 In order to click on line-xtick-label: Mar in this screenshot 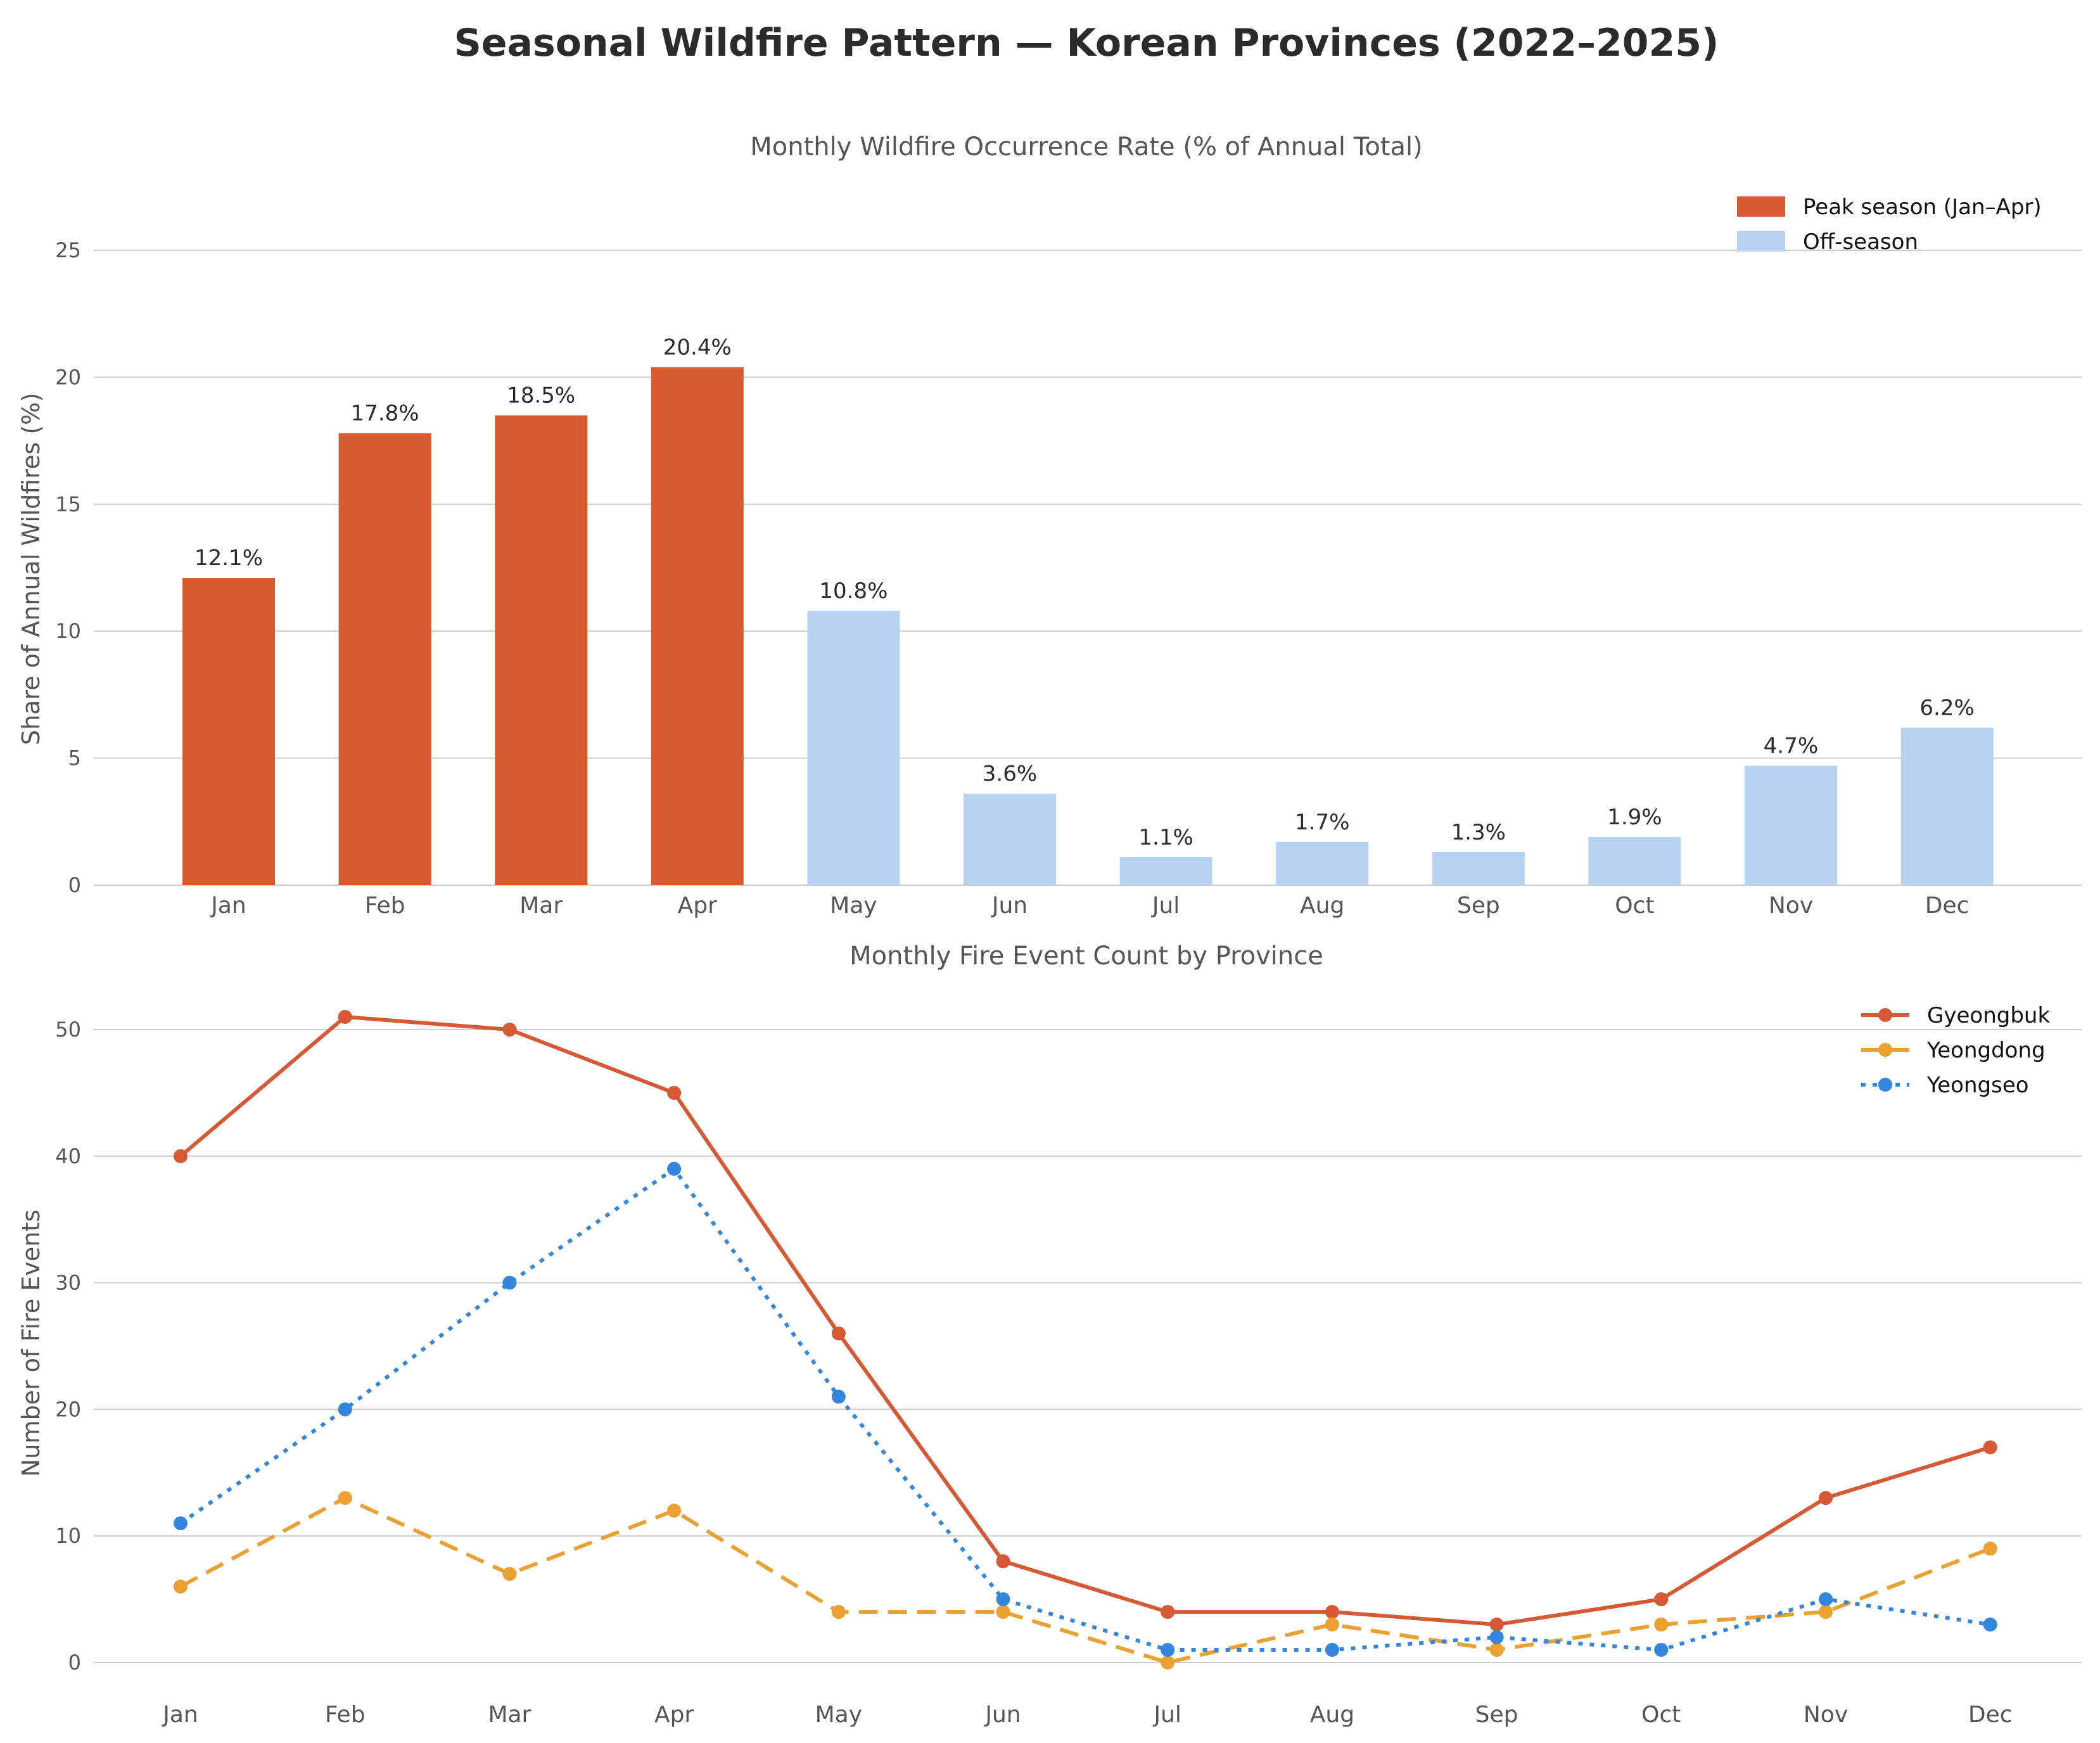, I will do `click(509, 1715)`.